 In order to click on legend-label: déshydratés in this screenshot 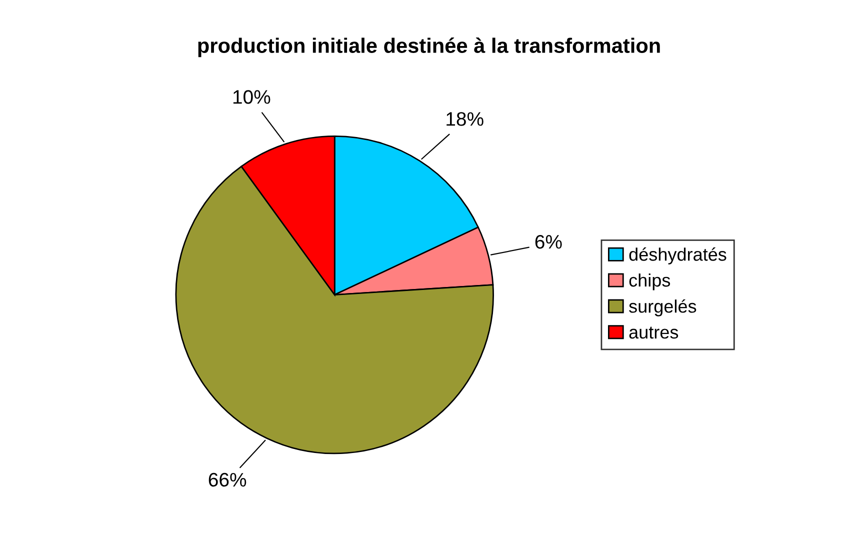, I will do `click(677, 255)`.